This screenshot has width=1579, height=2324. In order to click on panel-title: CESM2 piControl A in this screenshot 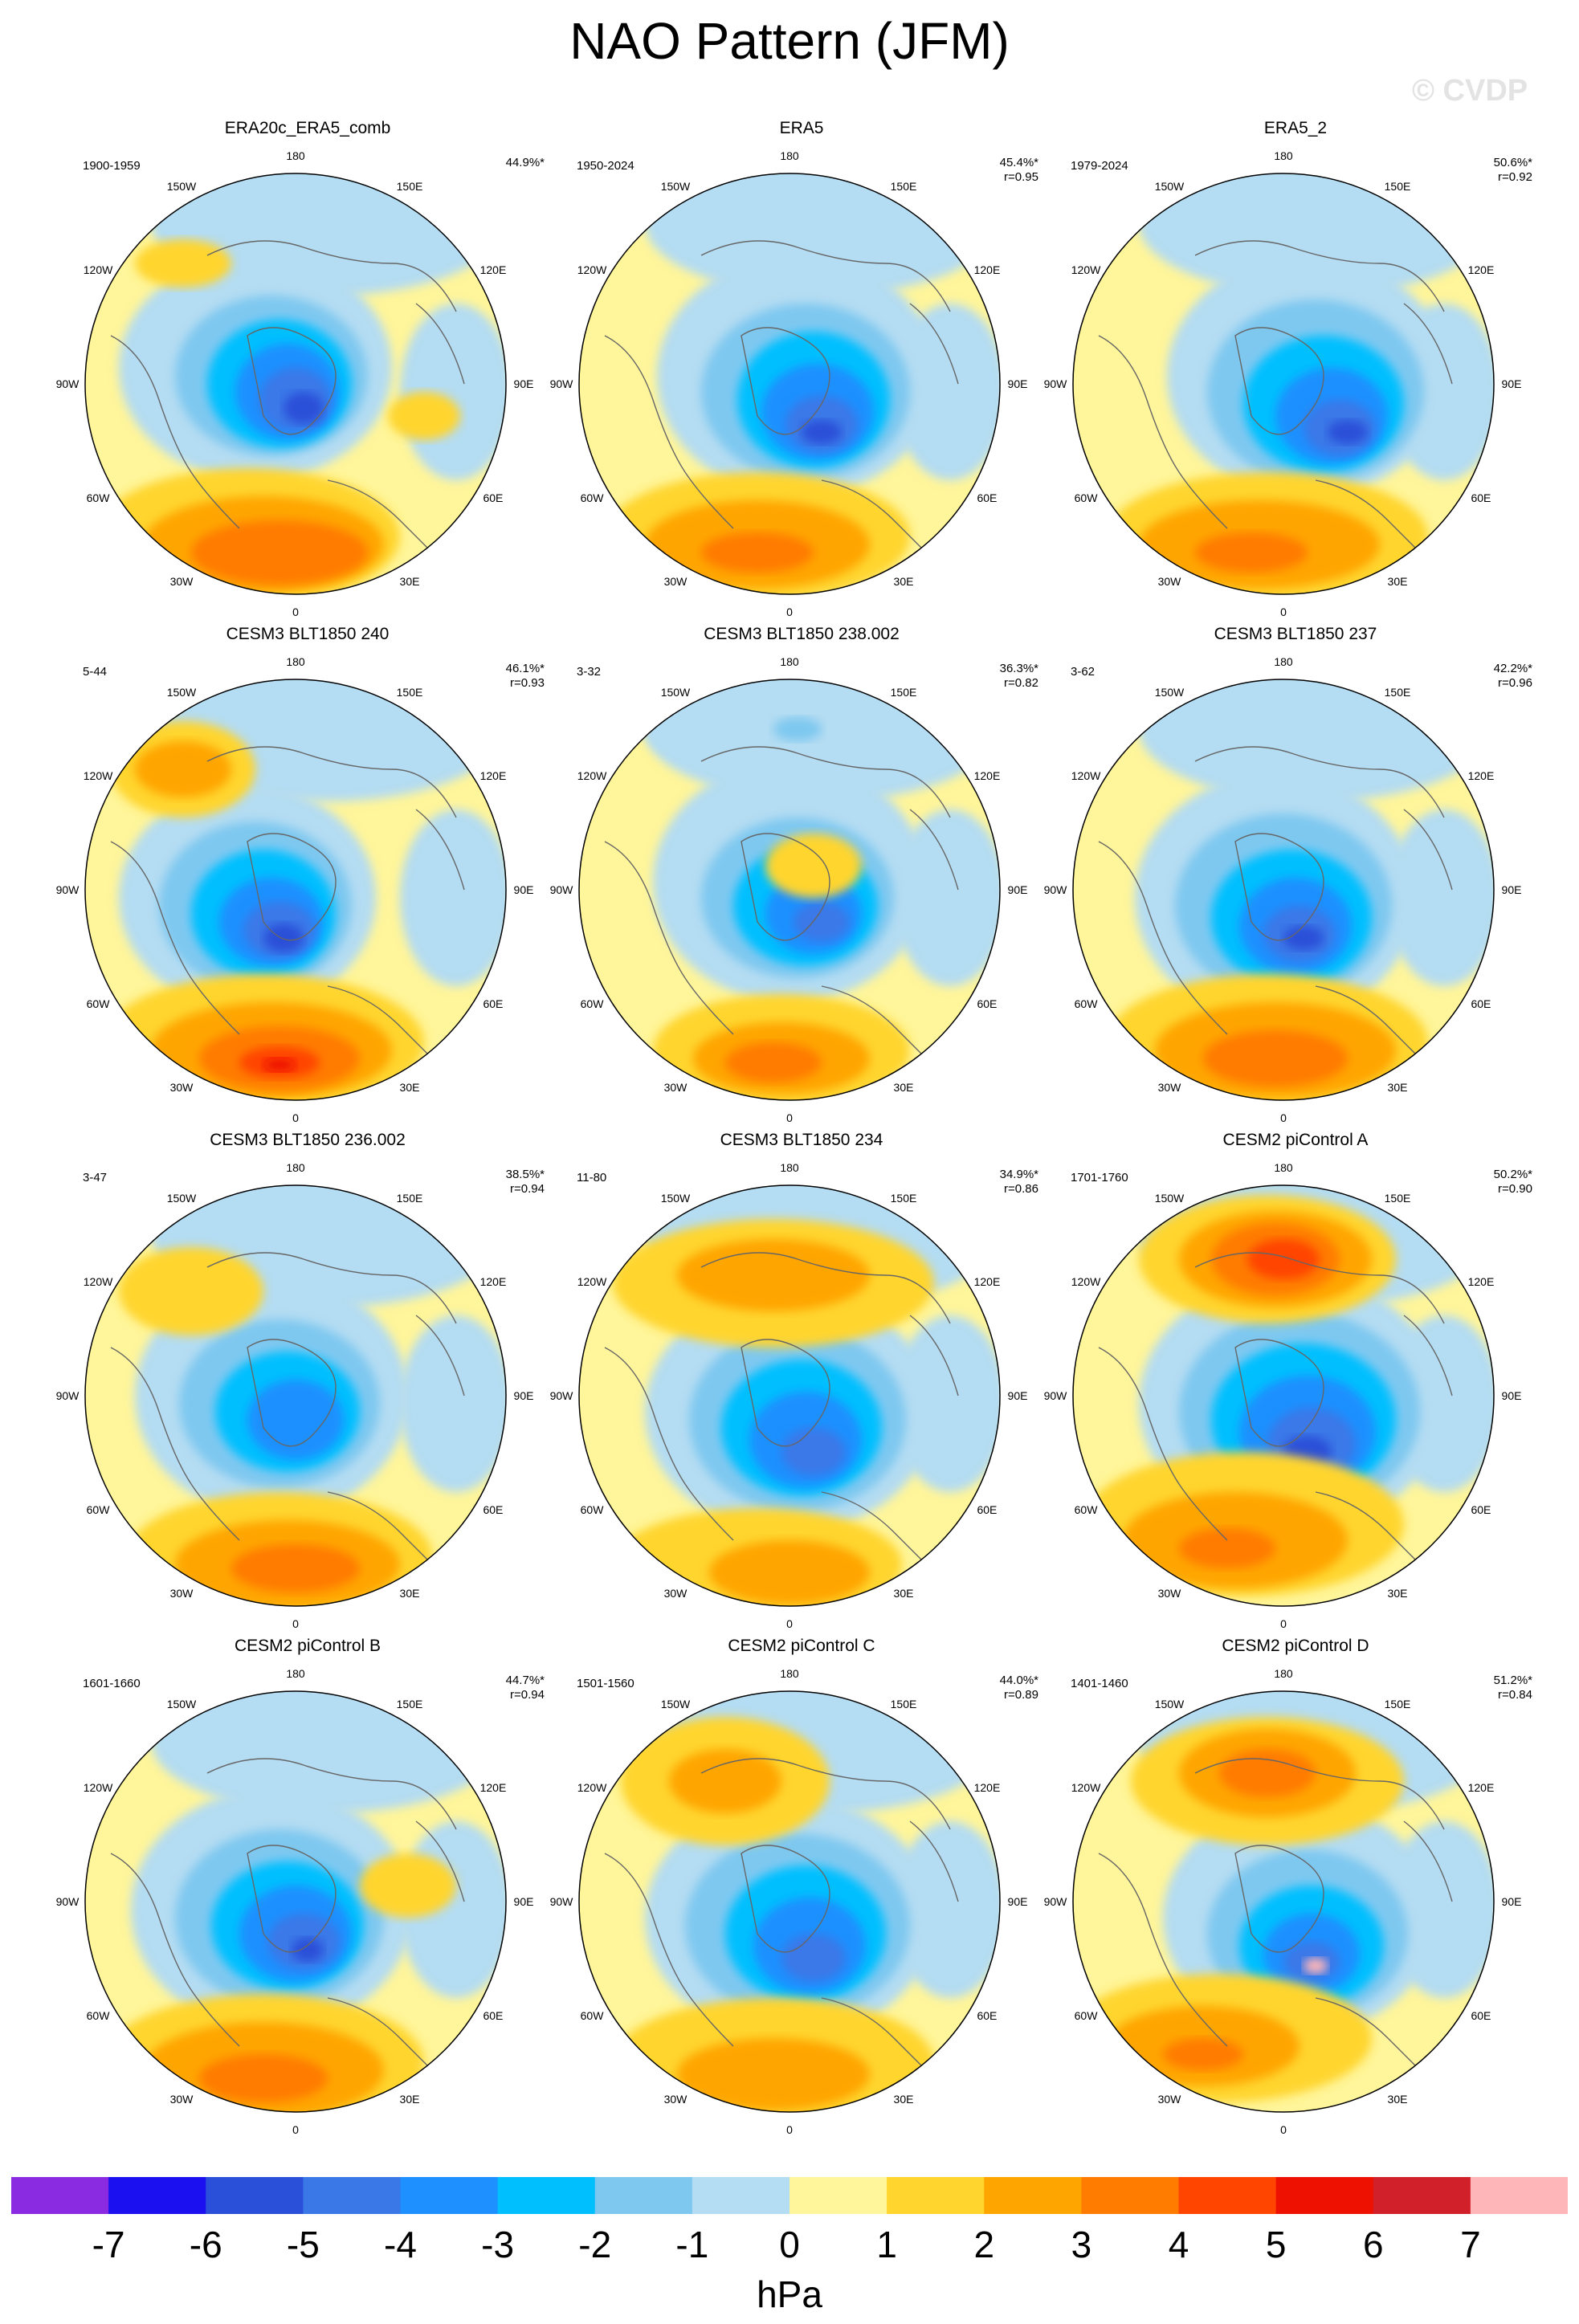, I will do `click(1295, 1140)`.